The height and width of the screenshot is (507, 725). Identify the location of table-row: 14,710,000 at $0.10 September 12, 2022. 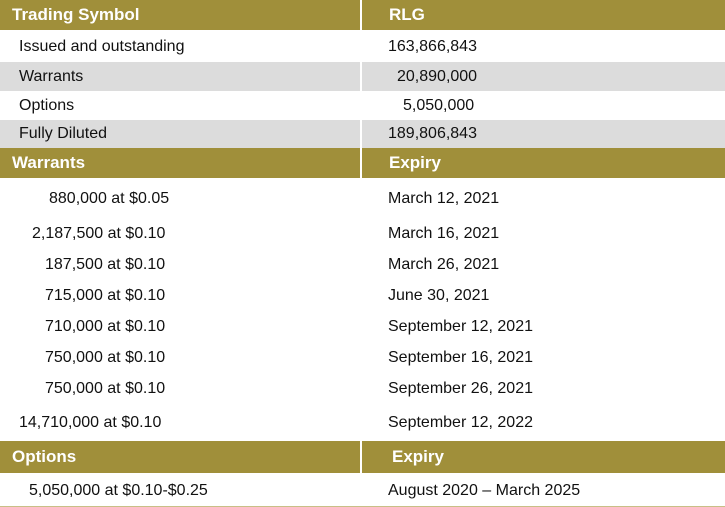
(362, 422).